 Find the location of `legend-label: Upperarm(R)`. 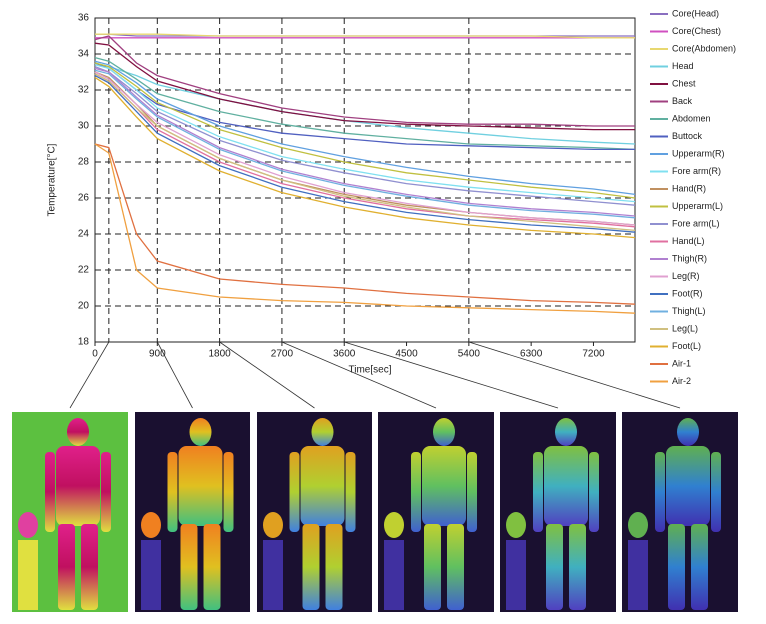

legend-label: Upperarm(R) is located at coordinates (698, 153).